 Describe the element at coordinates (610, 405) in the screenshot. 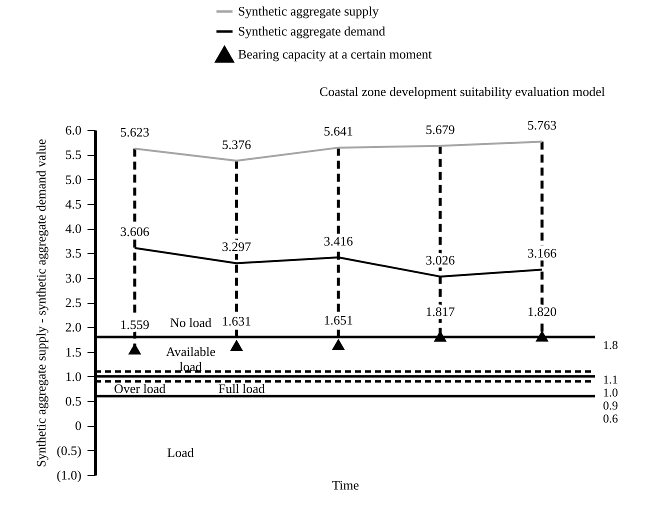

I see `ref-line-label: 0.9` at that location.